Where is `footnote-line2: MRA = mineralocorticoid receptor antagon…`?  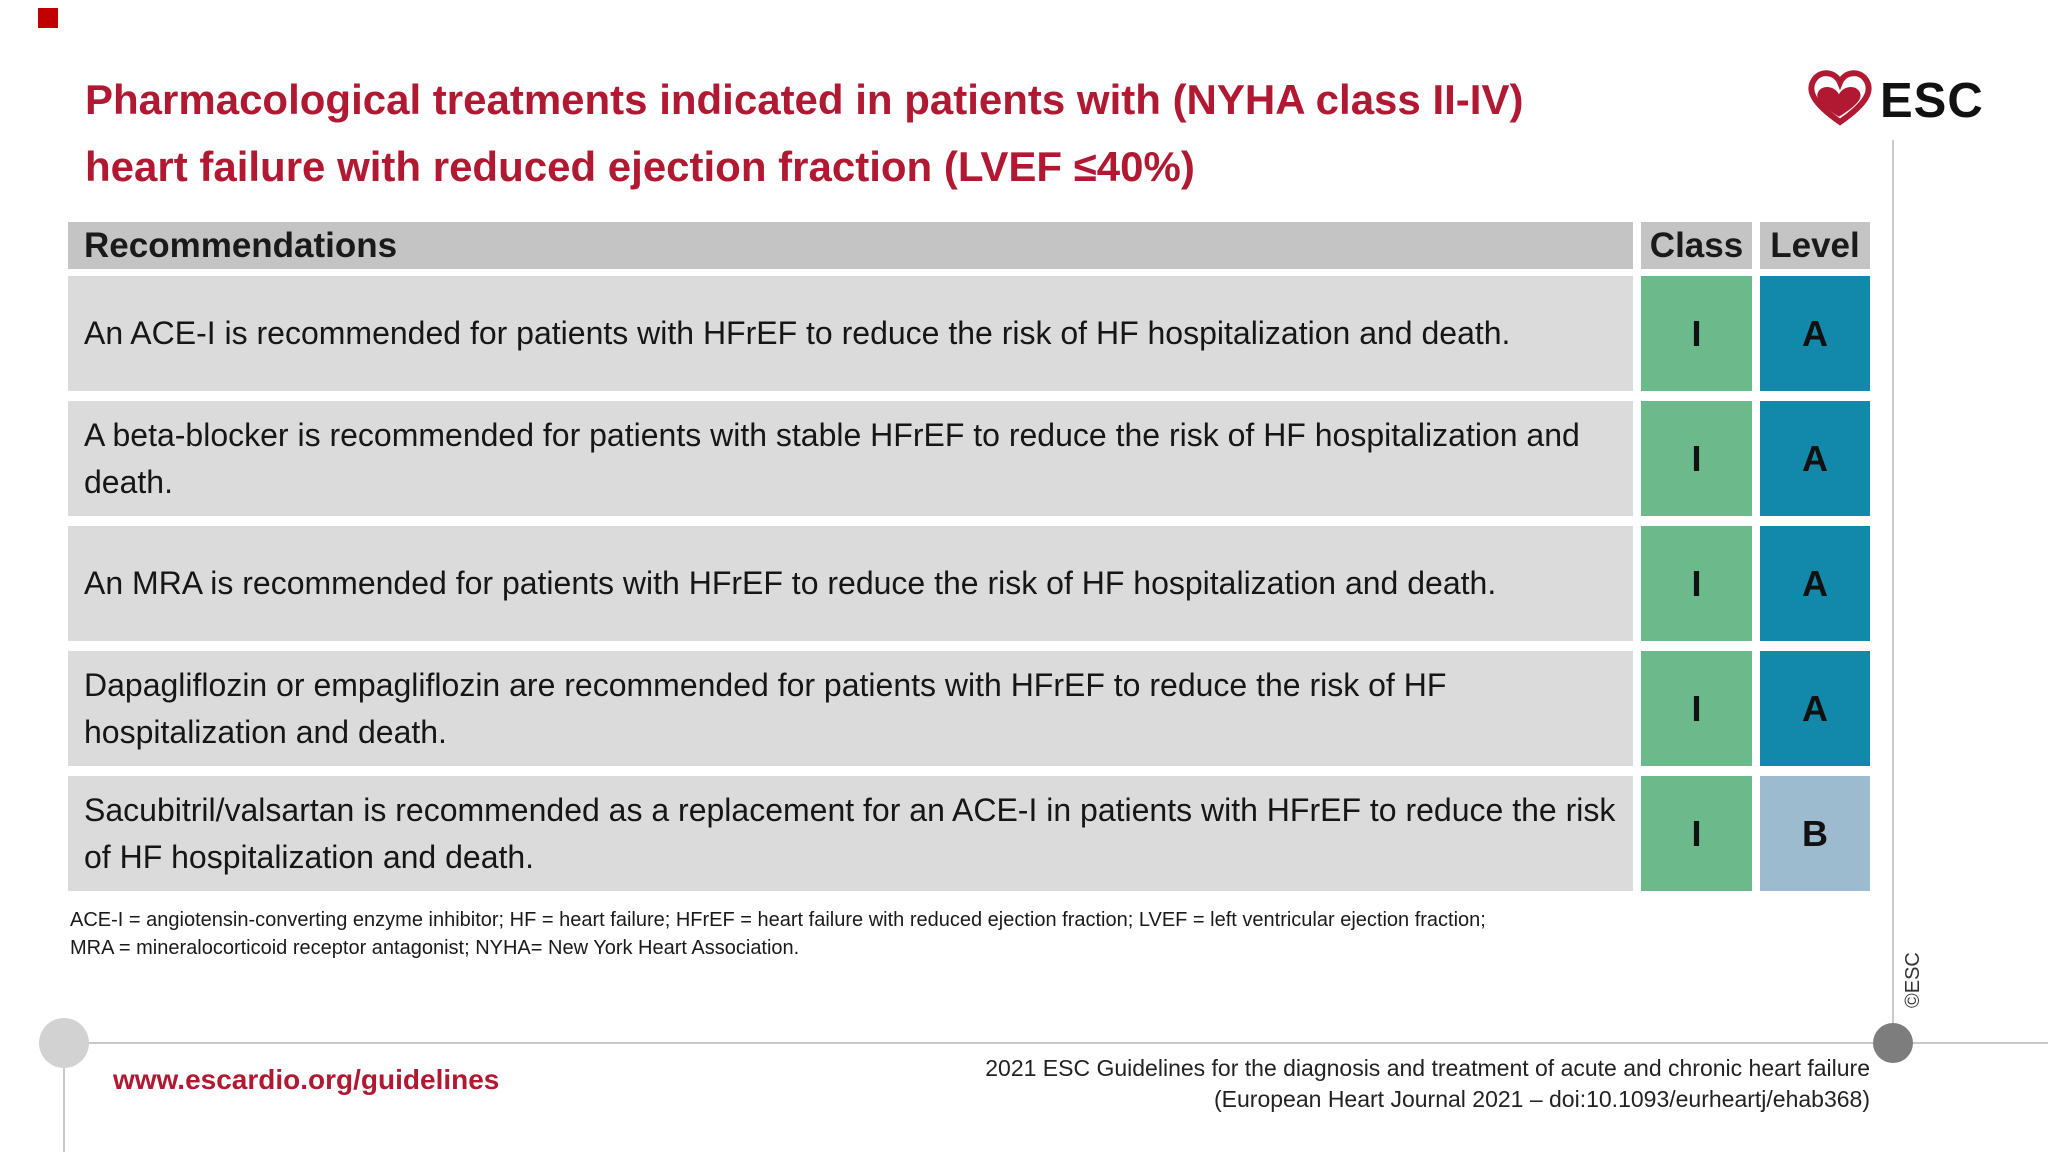
footnote-line2: MRA = mineralocorticoid receptor antagon… is located at coordinates (435, 948).